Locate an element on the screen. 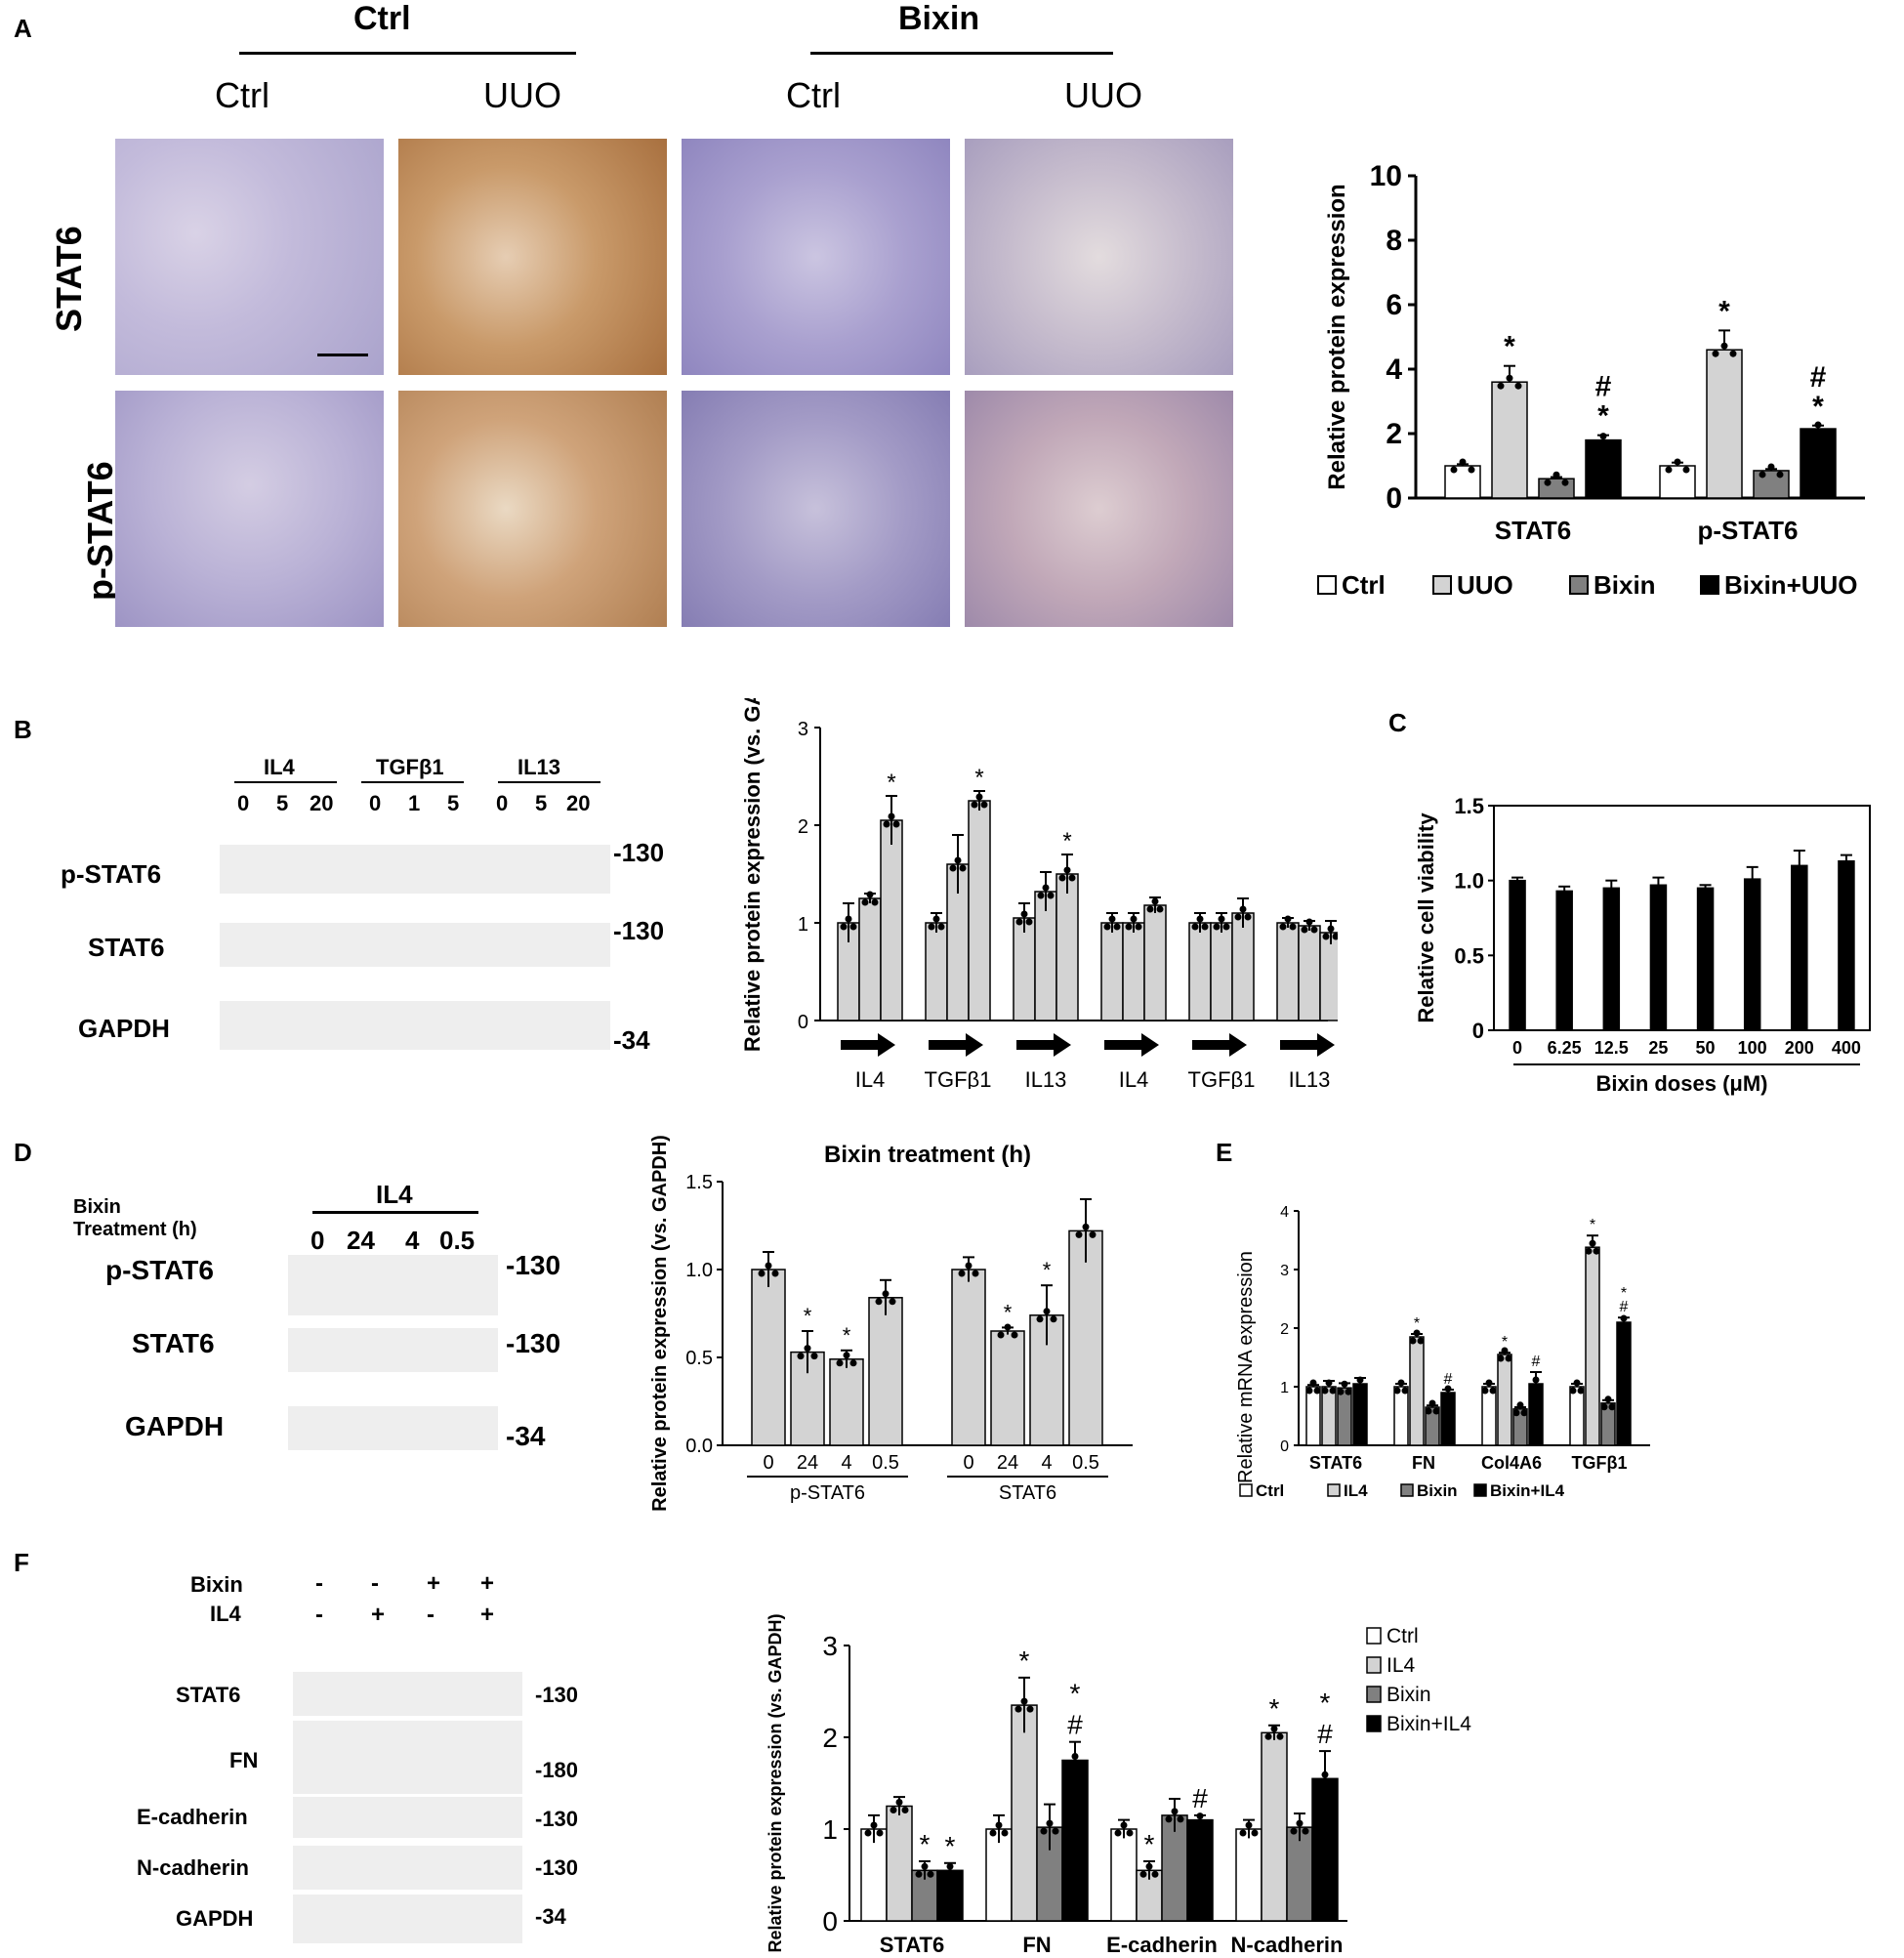 The image size is (1904, 1958). chart-f-annot-0: * is located at coordinates (925, 1844).